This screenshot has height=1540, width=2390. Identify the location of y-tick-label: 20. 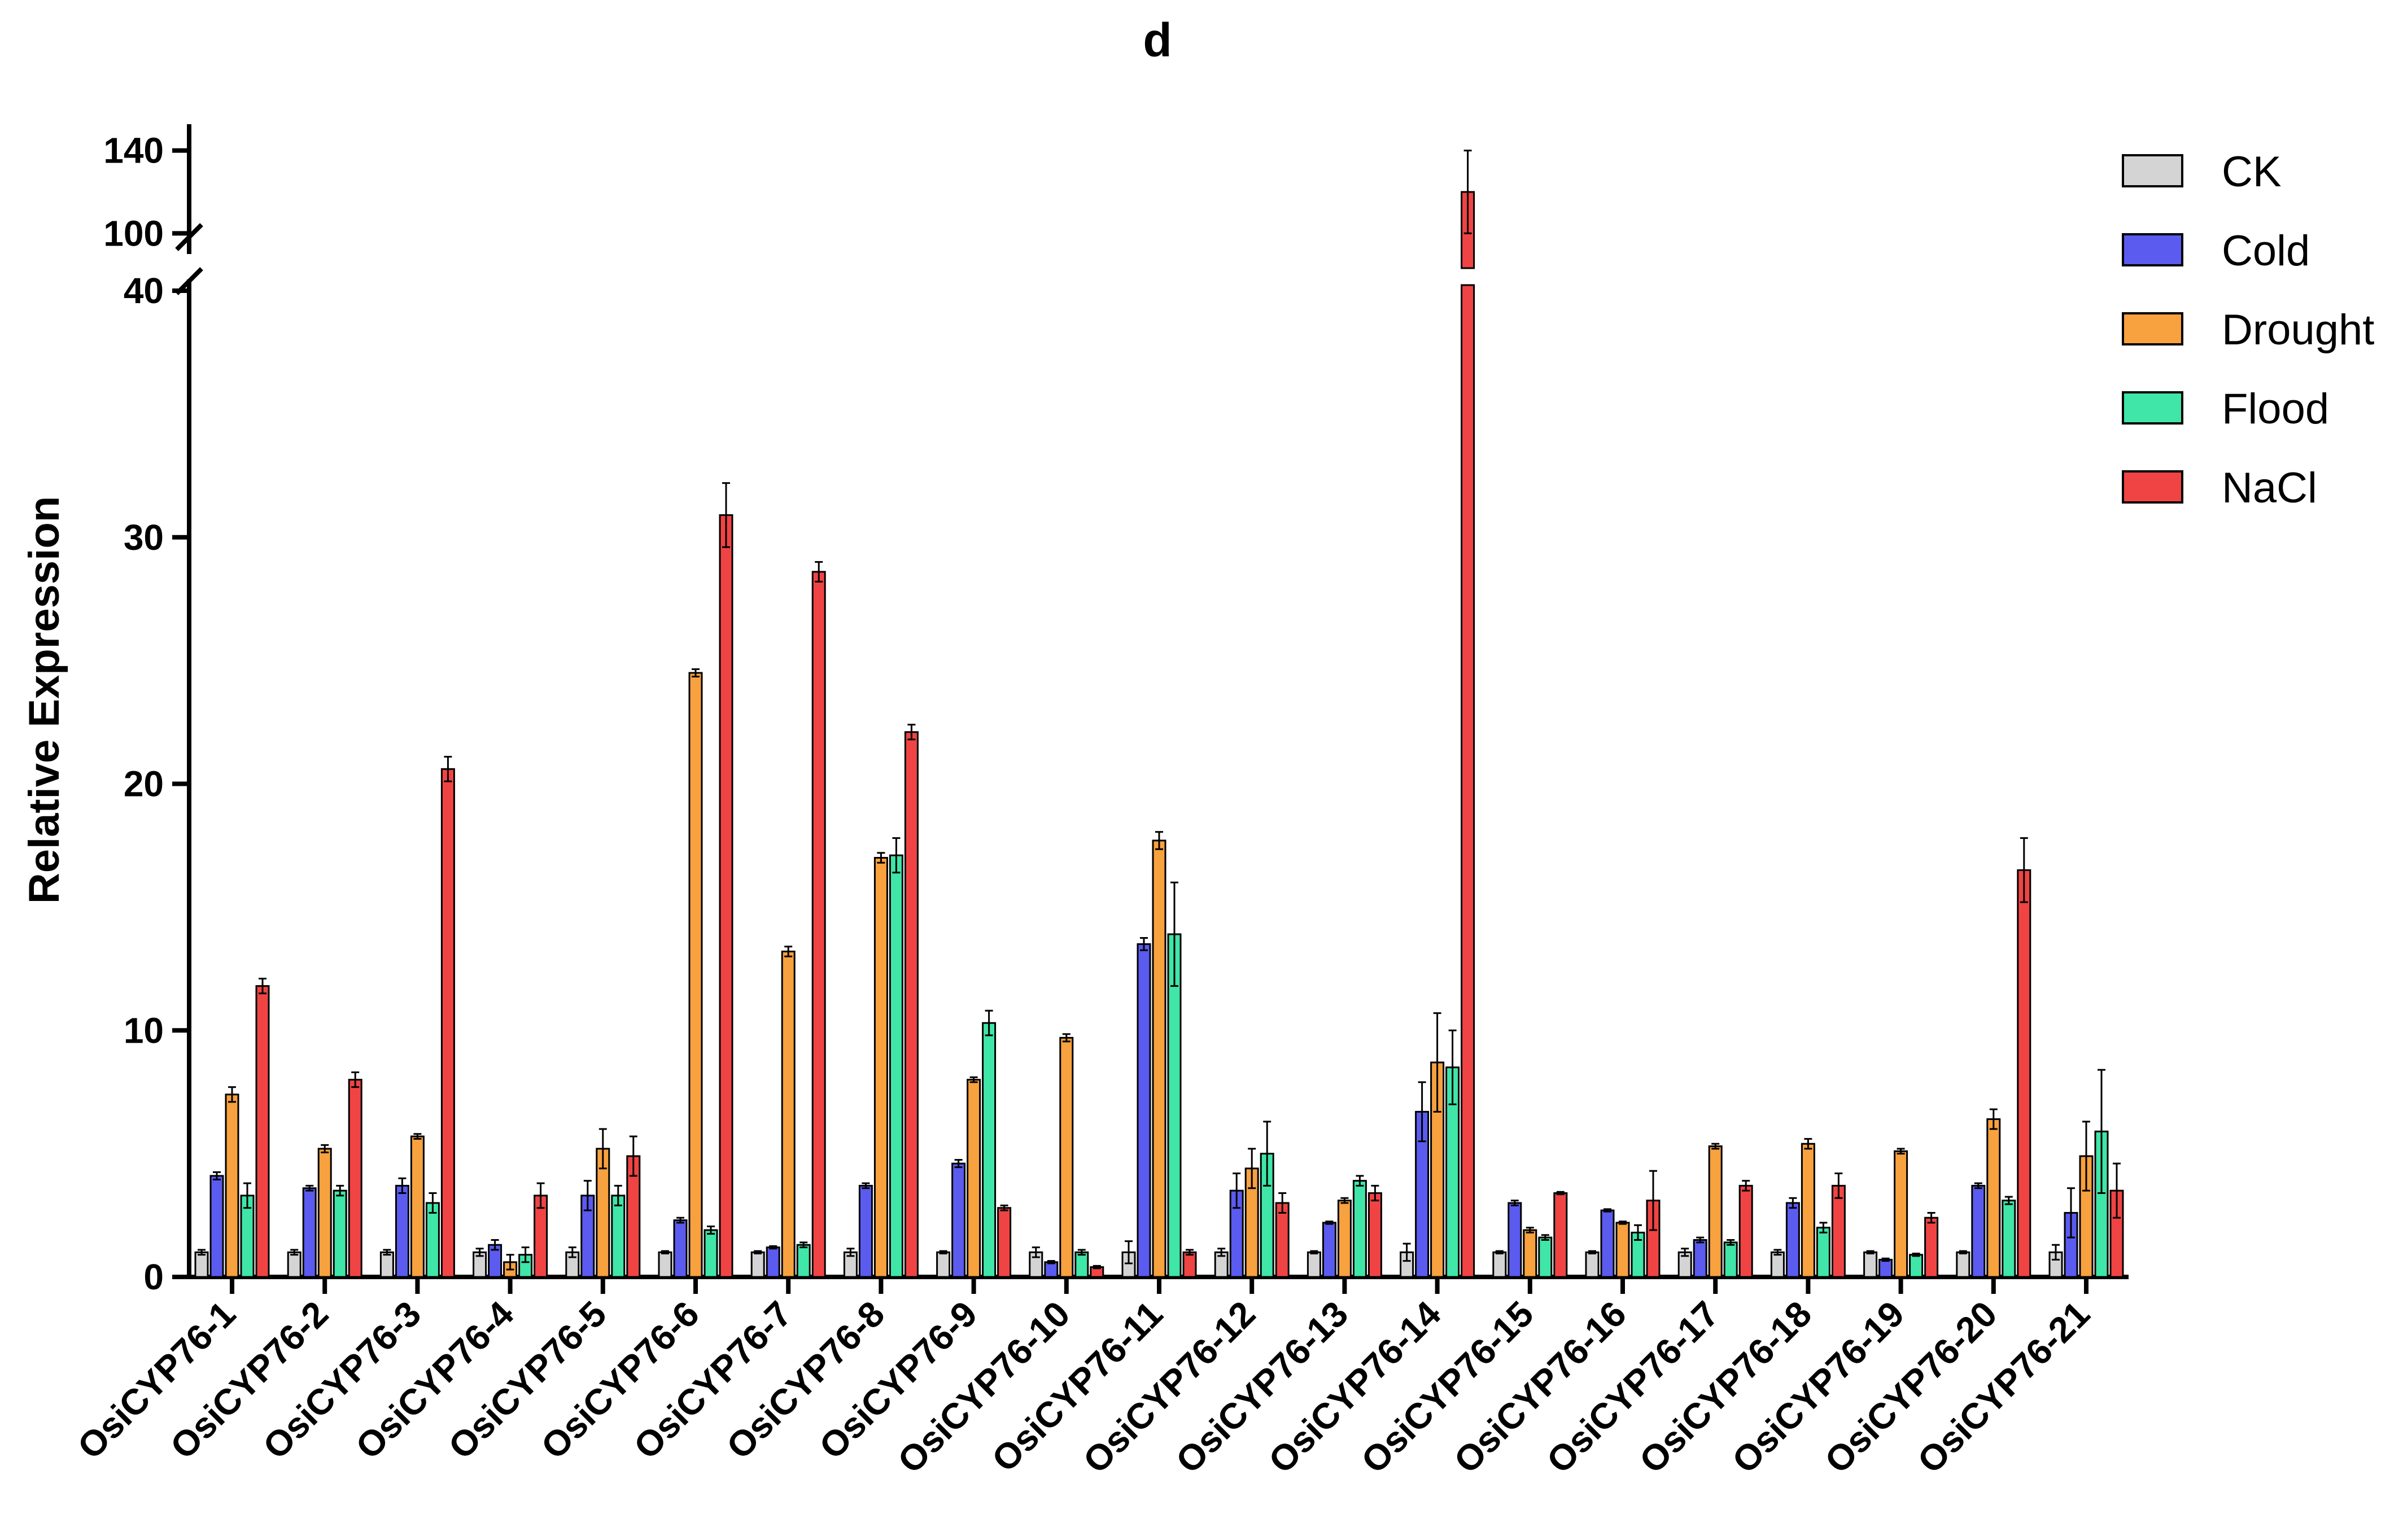
(144, 784).